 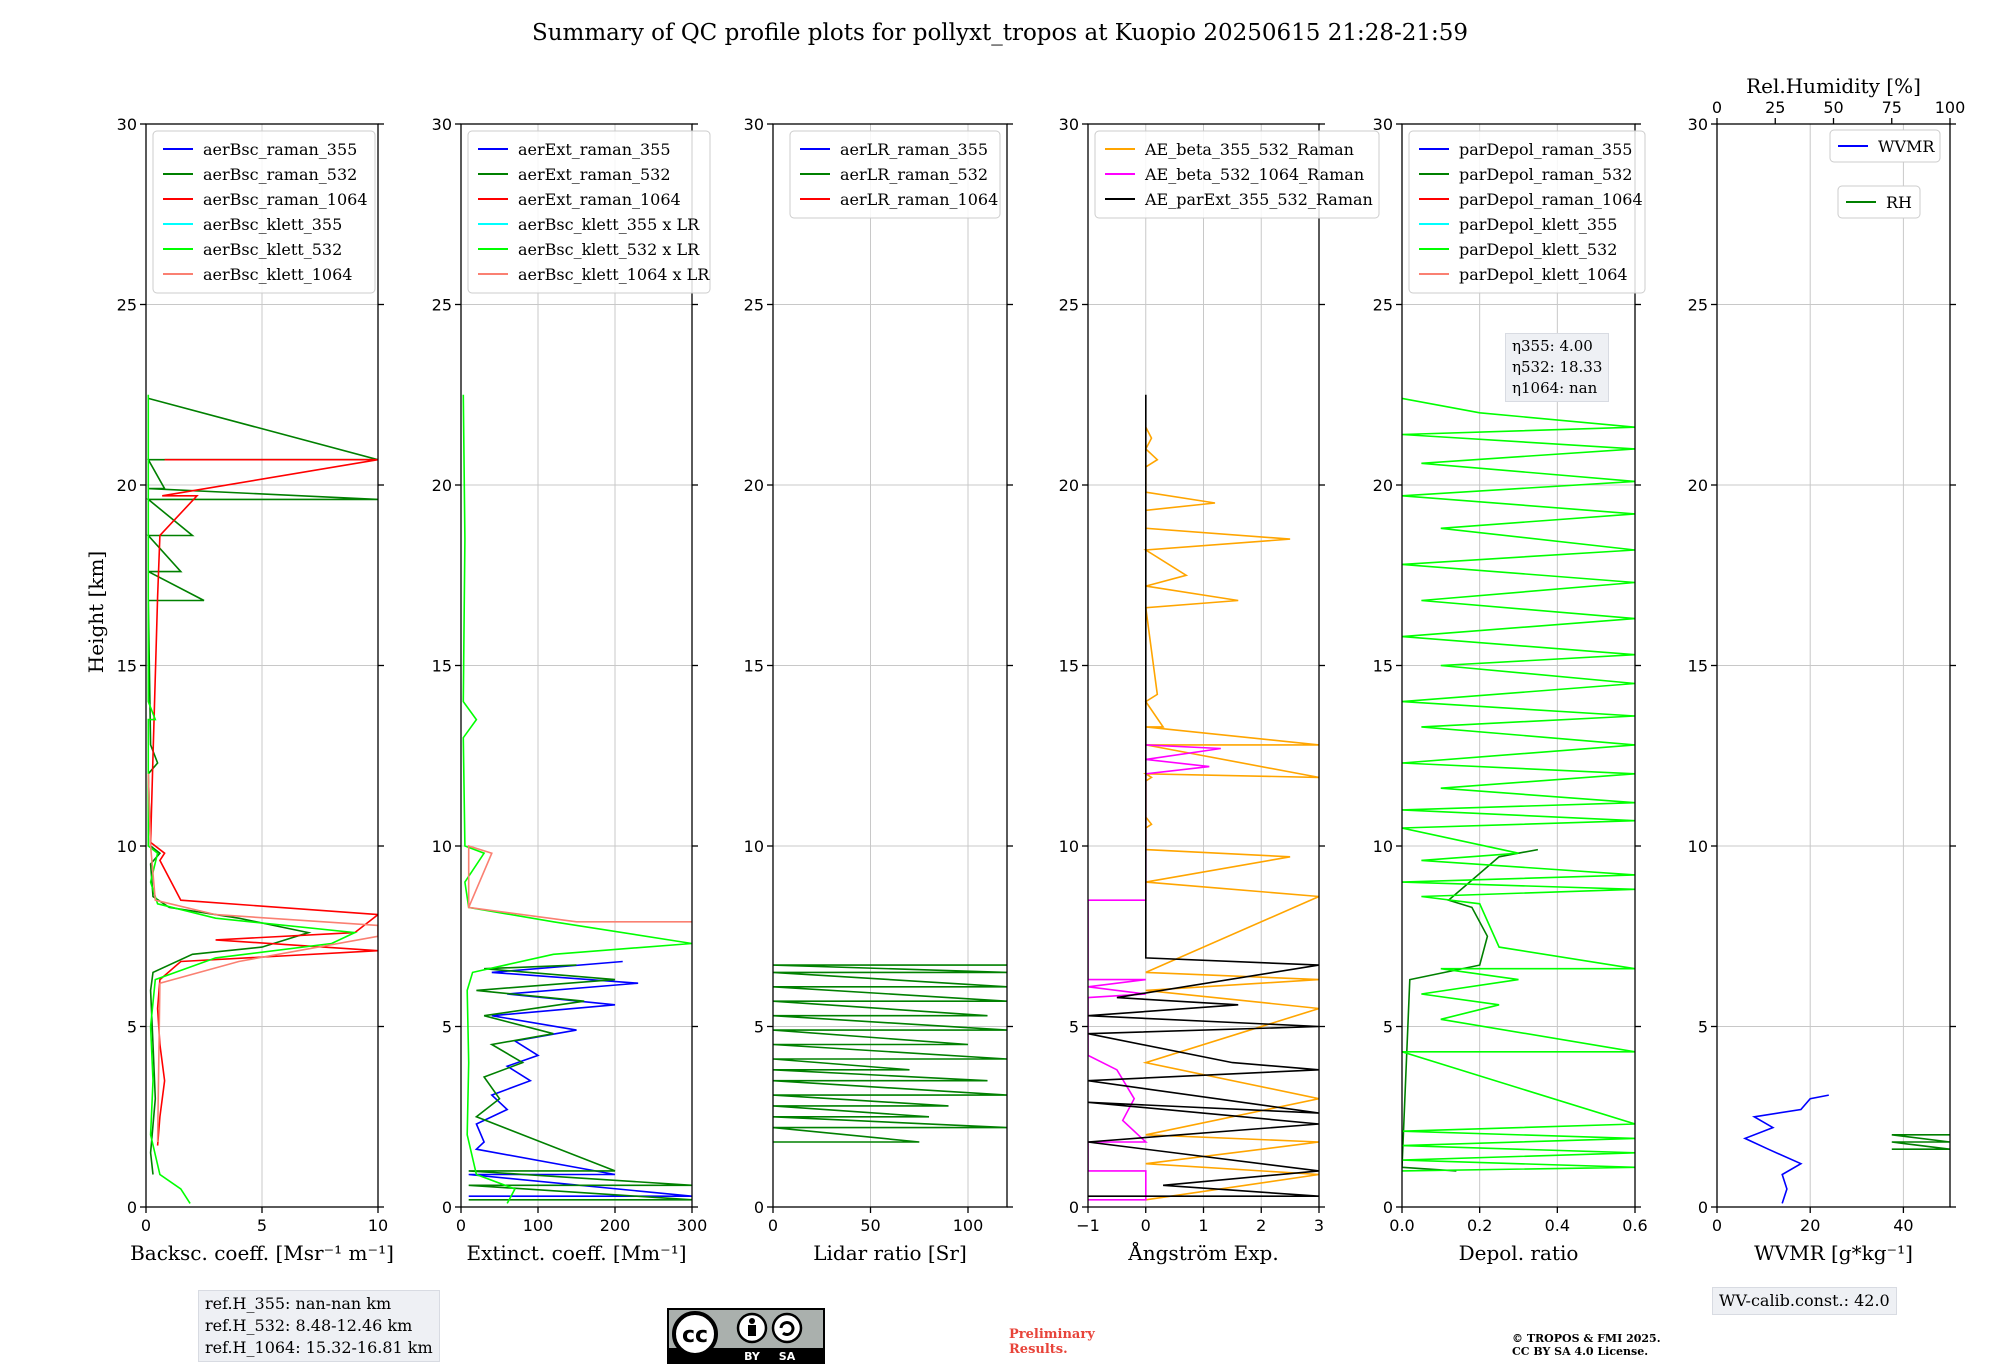 I want to click on sa-icon, so click(x=787, y=1328).